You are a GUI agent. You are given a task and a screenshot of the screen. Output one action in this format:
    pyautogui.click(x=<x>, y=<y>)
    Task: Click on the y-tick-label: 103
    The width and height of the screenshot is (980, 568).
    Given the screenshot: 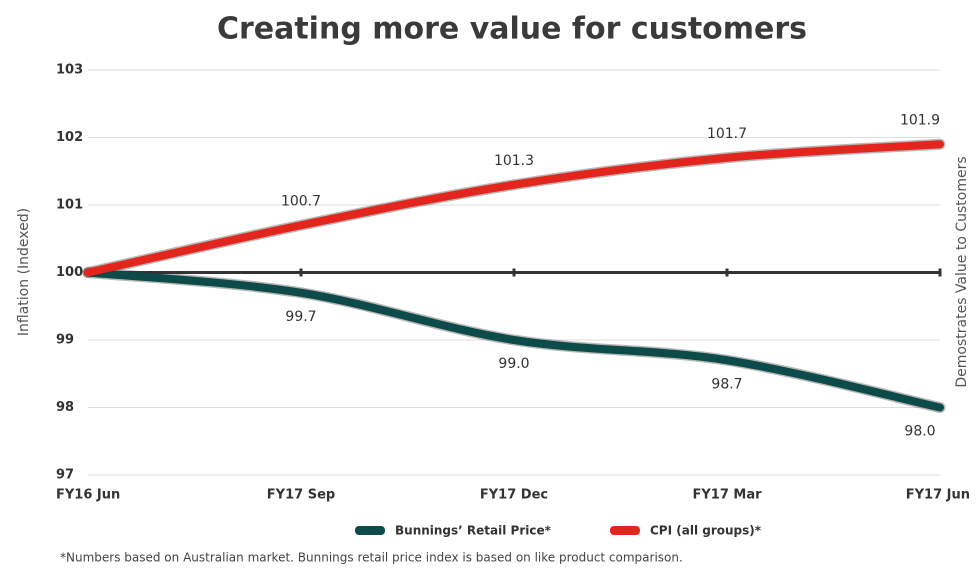 What is the action you would take?
    pyautogui.click(x=69, y=70)
    